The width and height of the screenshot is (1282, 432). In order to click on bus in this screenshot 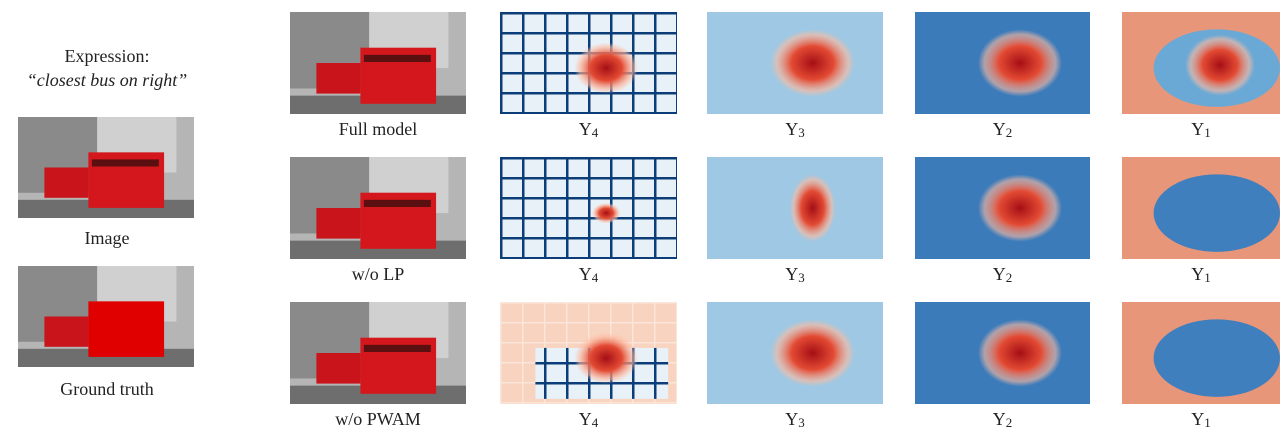, I will do `click(126, 329)`.